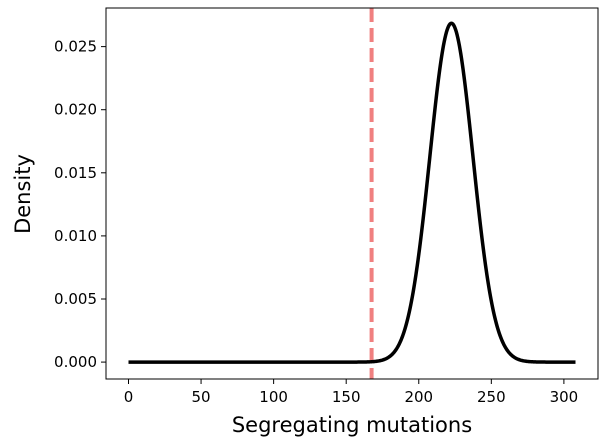  I want to click on x-tick-label: 150, so click(346, 397).